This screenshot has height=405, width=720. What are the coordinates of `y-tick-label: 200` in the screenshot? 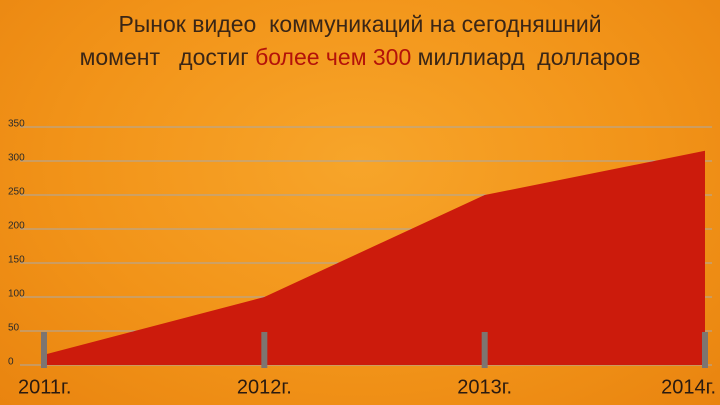 It's located at (16, 226).